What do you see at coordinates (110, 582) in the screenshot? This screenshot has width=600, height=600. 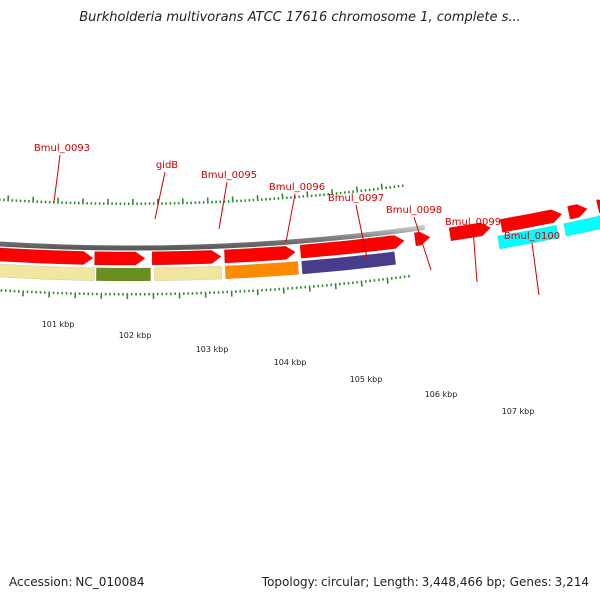 I see `accession-value: NC_010084` at bounding box center [110, 582].